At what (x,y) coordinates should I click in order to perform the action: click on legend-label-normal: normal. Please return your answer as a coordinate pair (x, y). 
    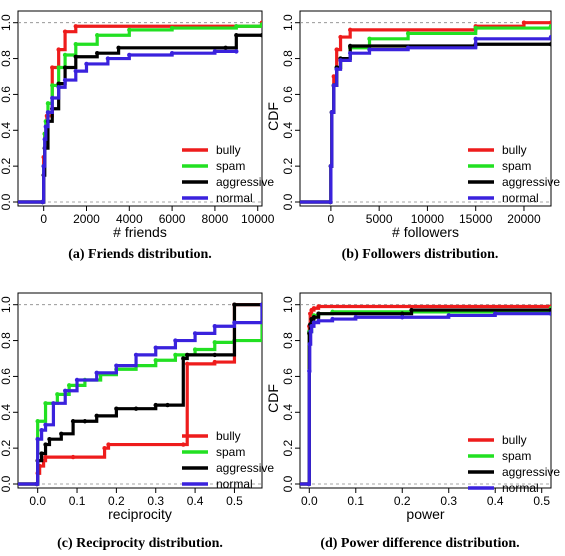
    Looking at the image, I should click on (234, 484).